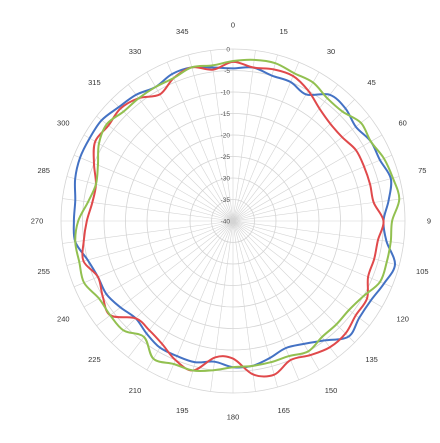  Describe the element at coordinates (226, 114) in the screenshot. I see `radial-tick-label: -15` at that location.